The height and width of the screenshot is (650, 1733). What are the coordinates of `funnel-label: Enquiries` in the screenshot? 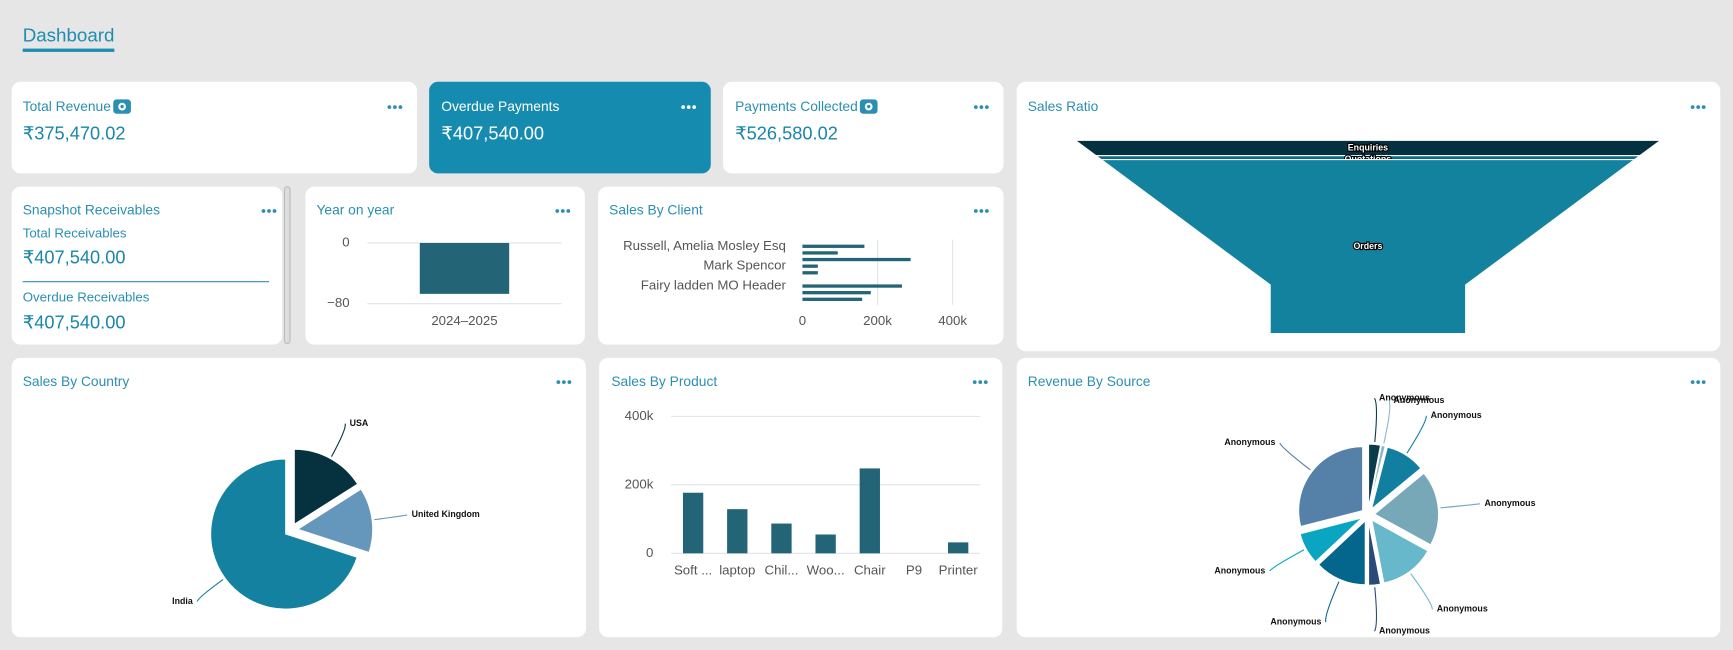 It's located at (1368, 147).